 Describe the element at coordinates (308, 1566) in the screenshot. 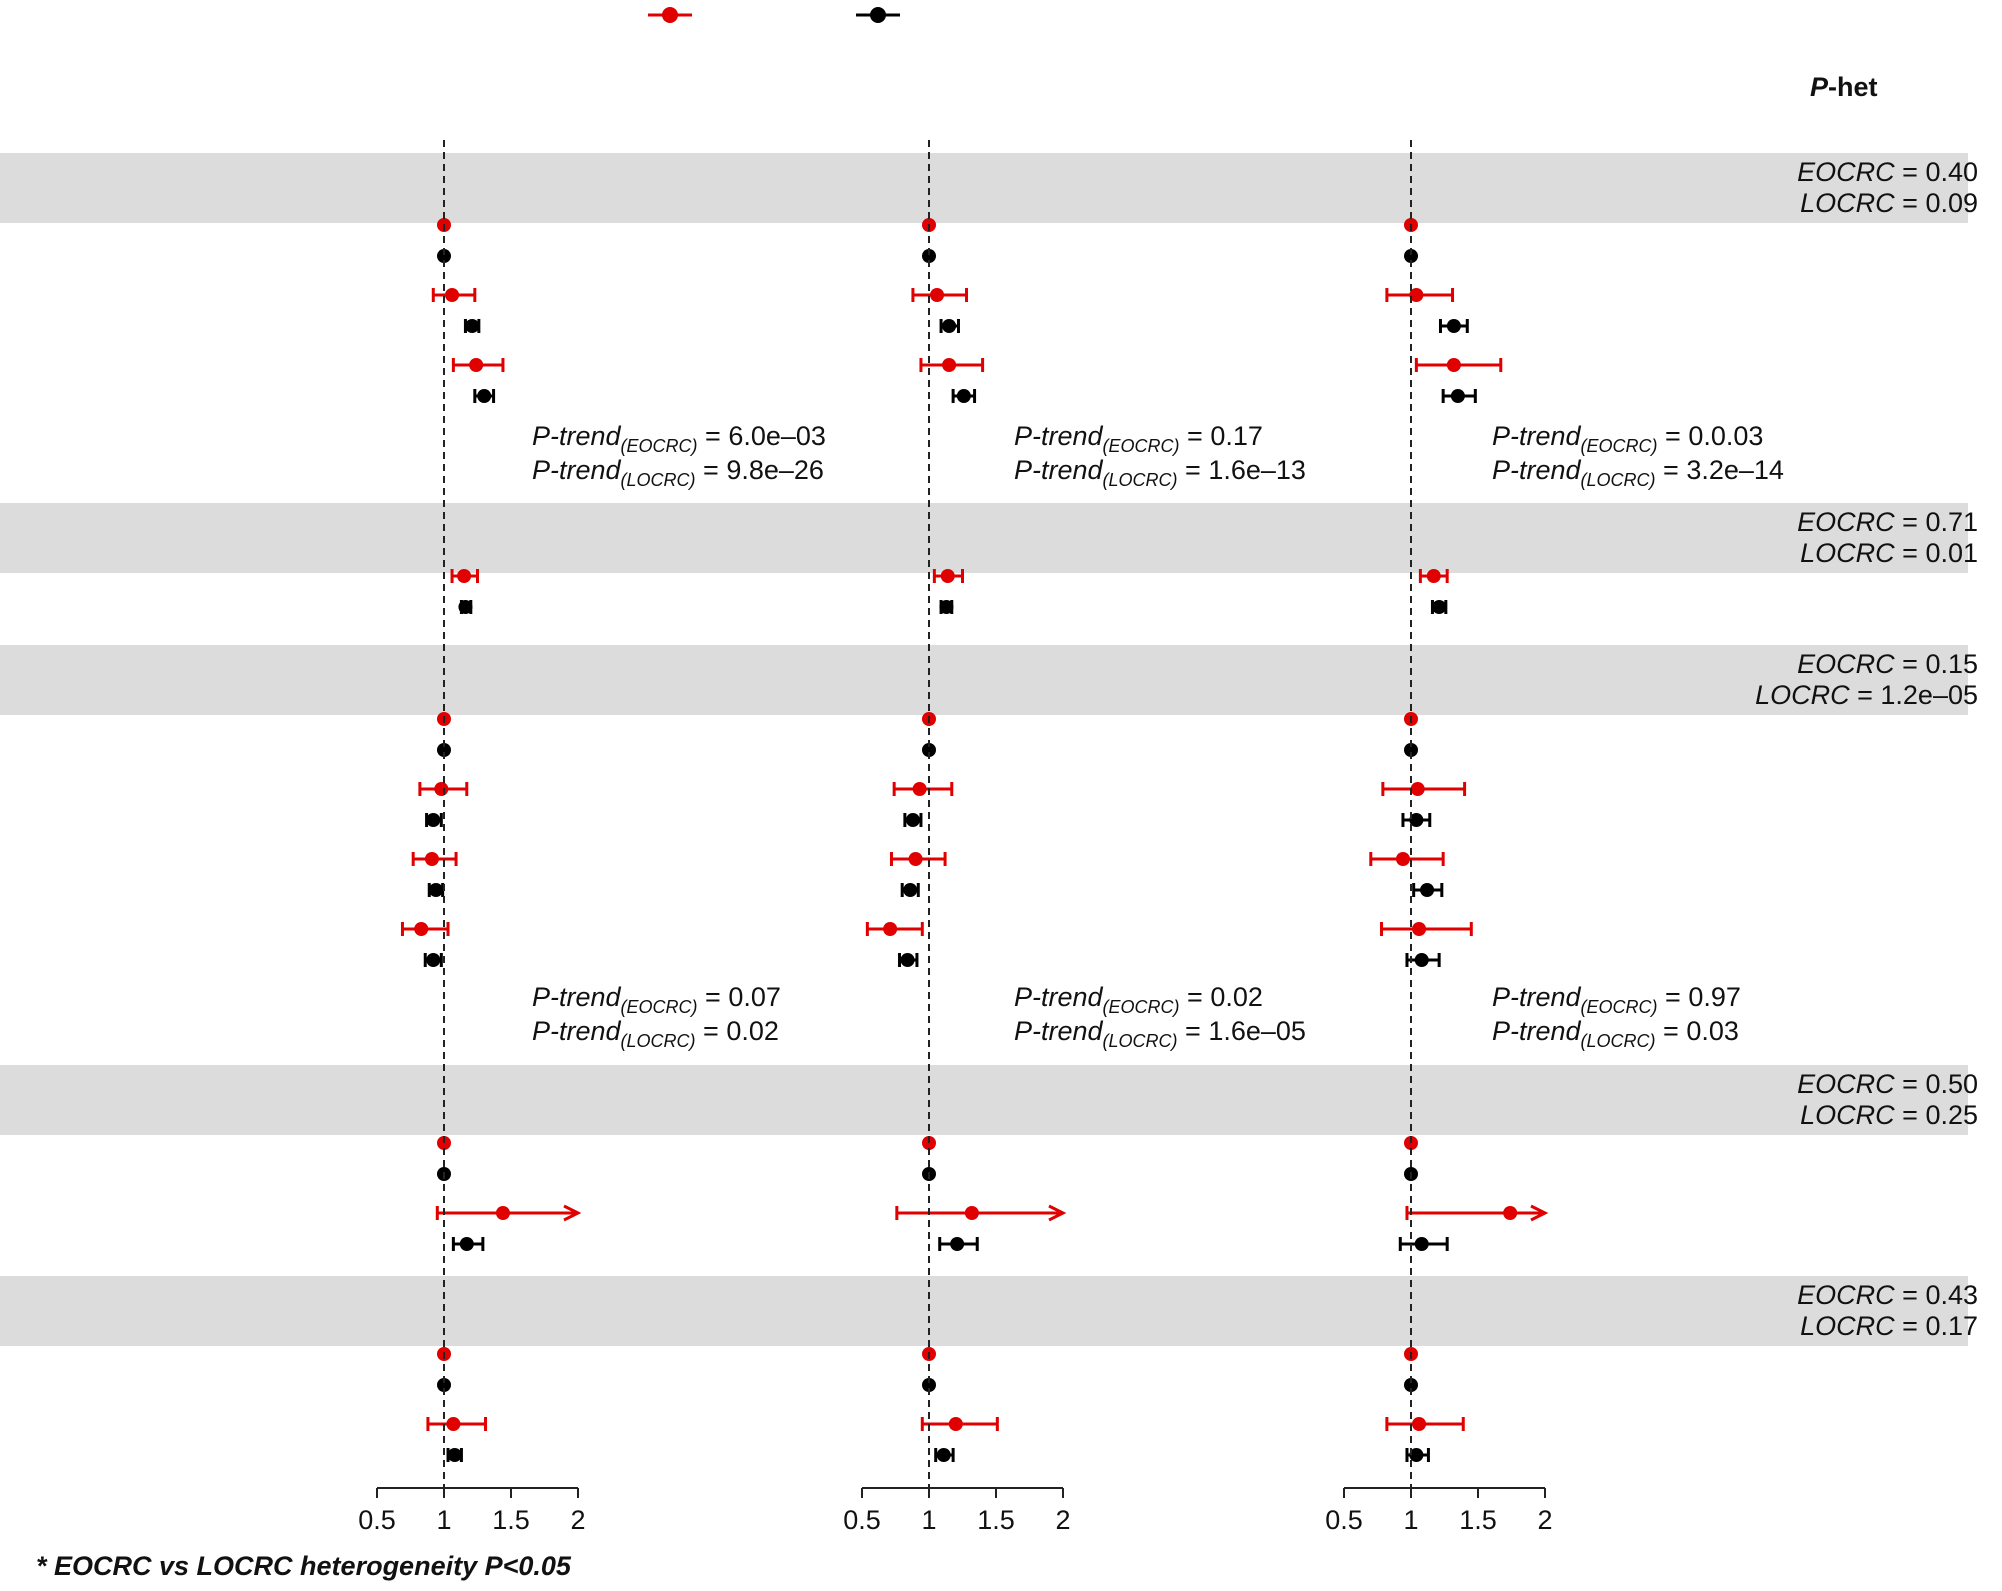

I see `footnote-text: EOCRC vs LOCRC heterogeneity P<0.05` at that location.